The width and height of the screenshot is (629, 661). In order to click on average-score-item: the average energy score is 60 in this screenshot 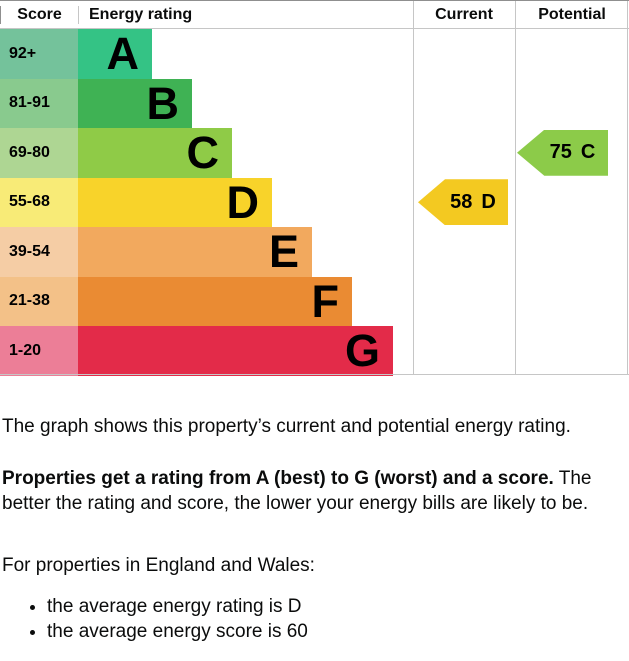, I will do `click(337, 631)`.